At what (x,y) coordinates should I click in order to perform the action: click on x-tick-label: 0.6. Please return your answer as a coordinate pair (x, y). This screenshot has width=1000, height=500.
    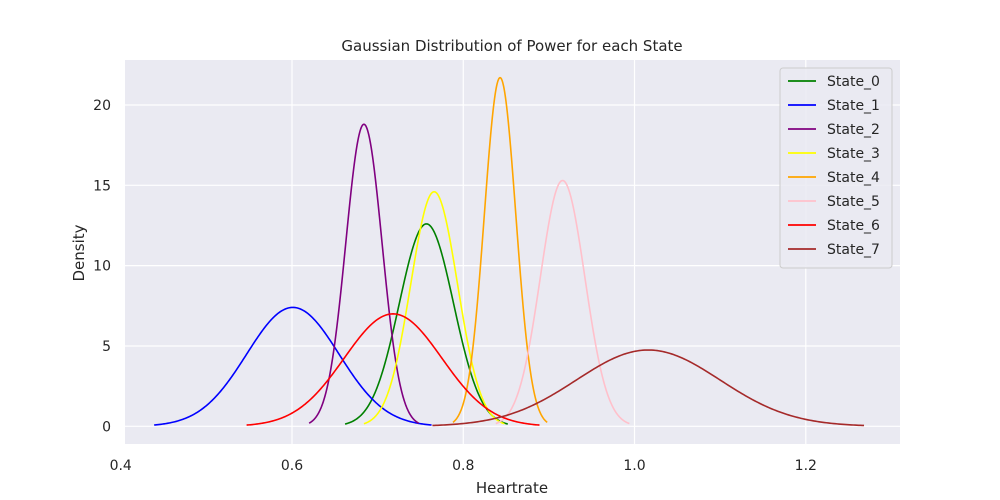
    Looking at the image, I should click on (292, 466).